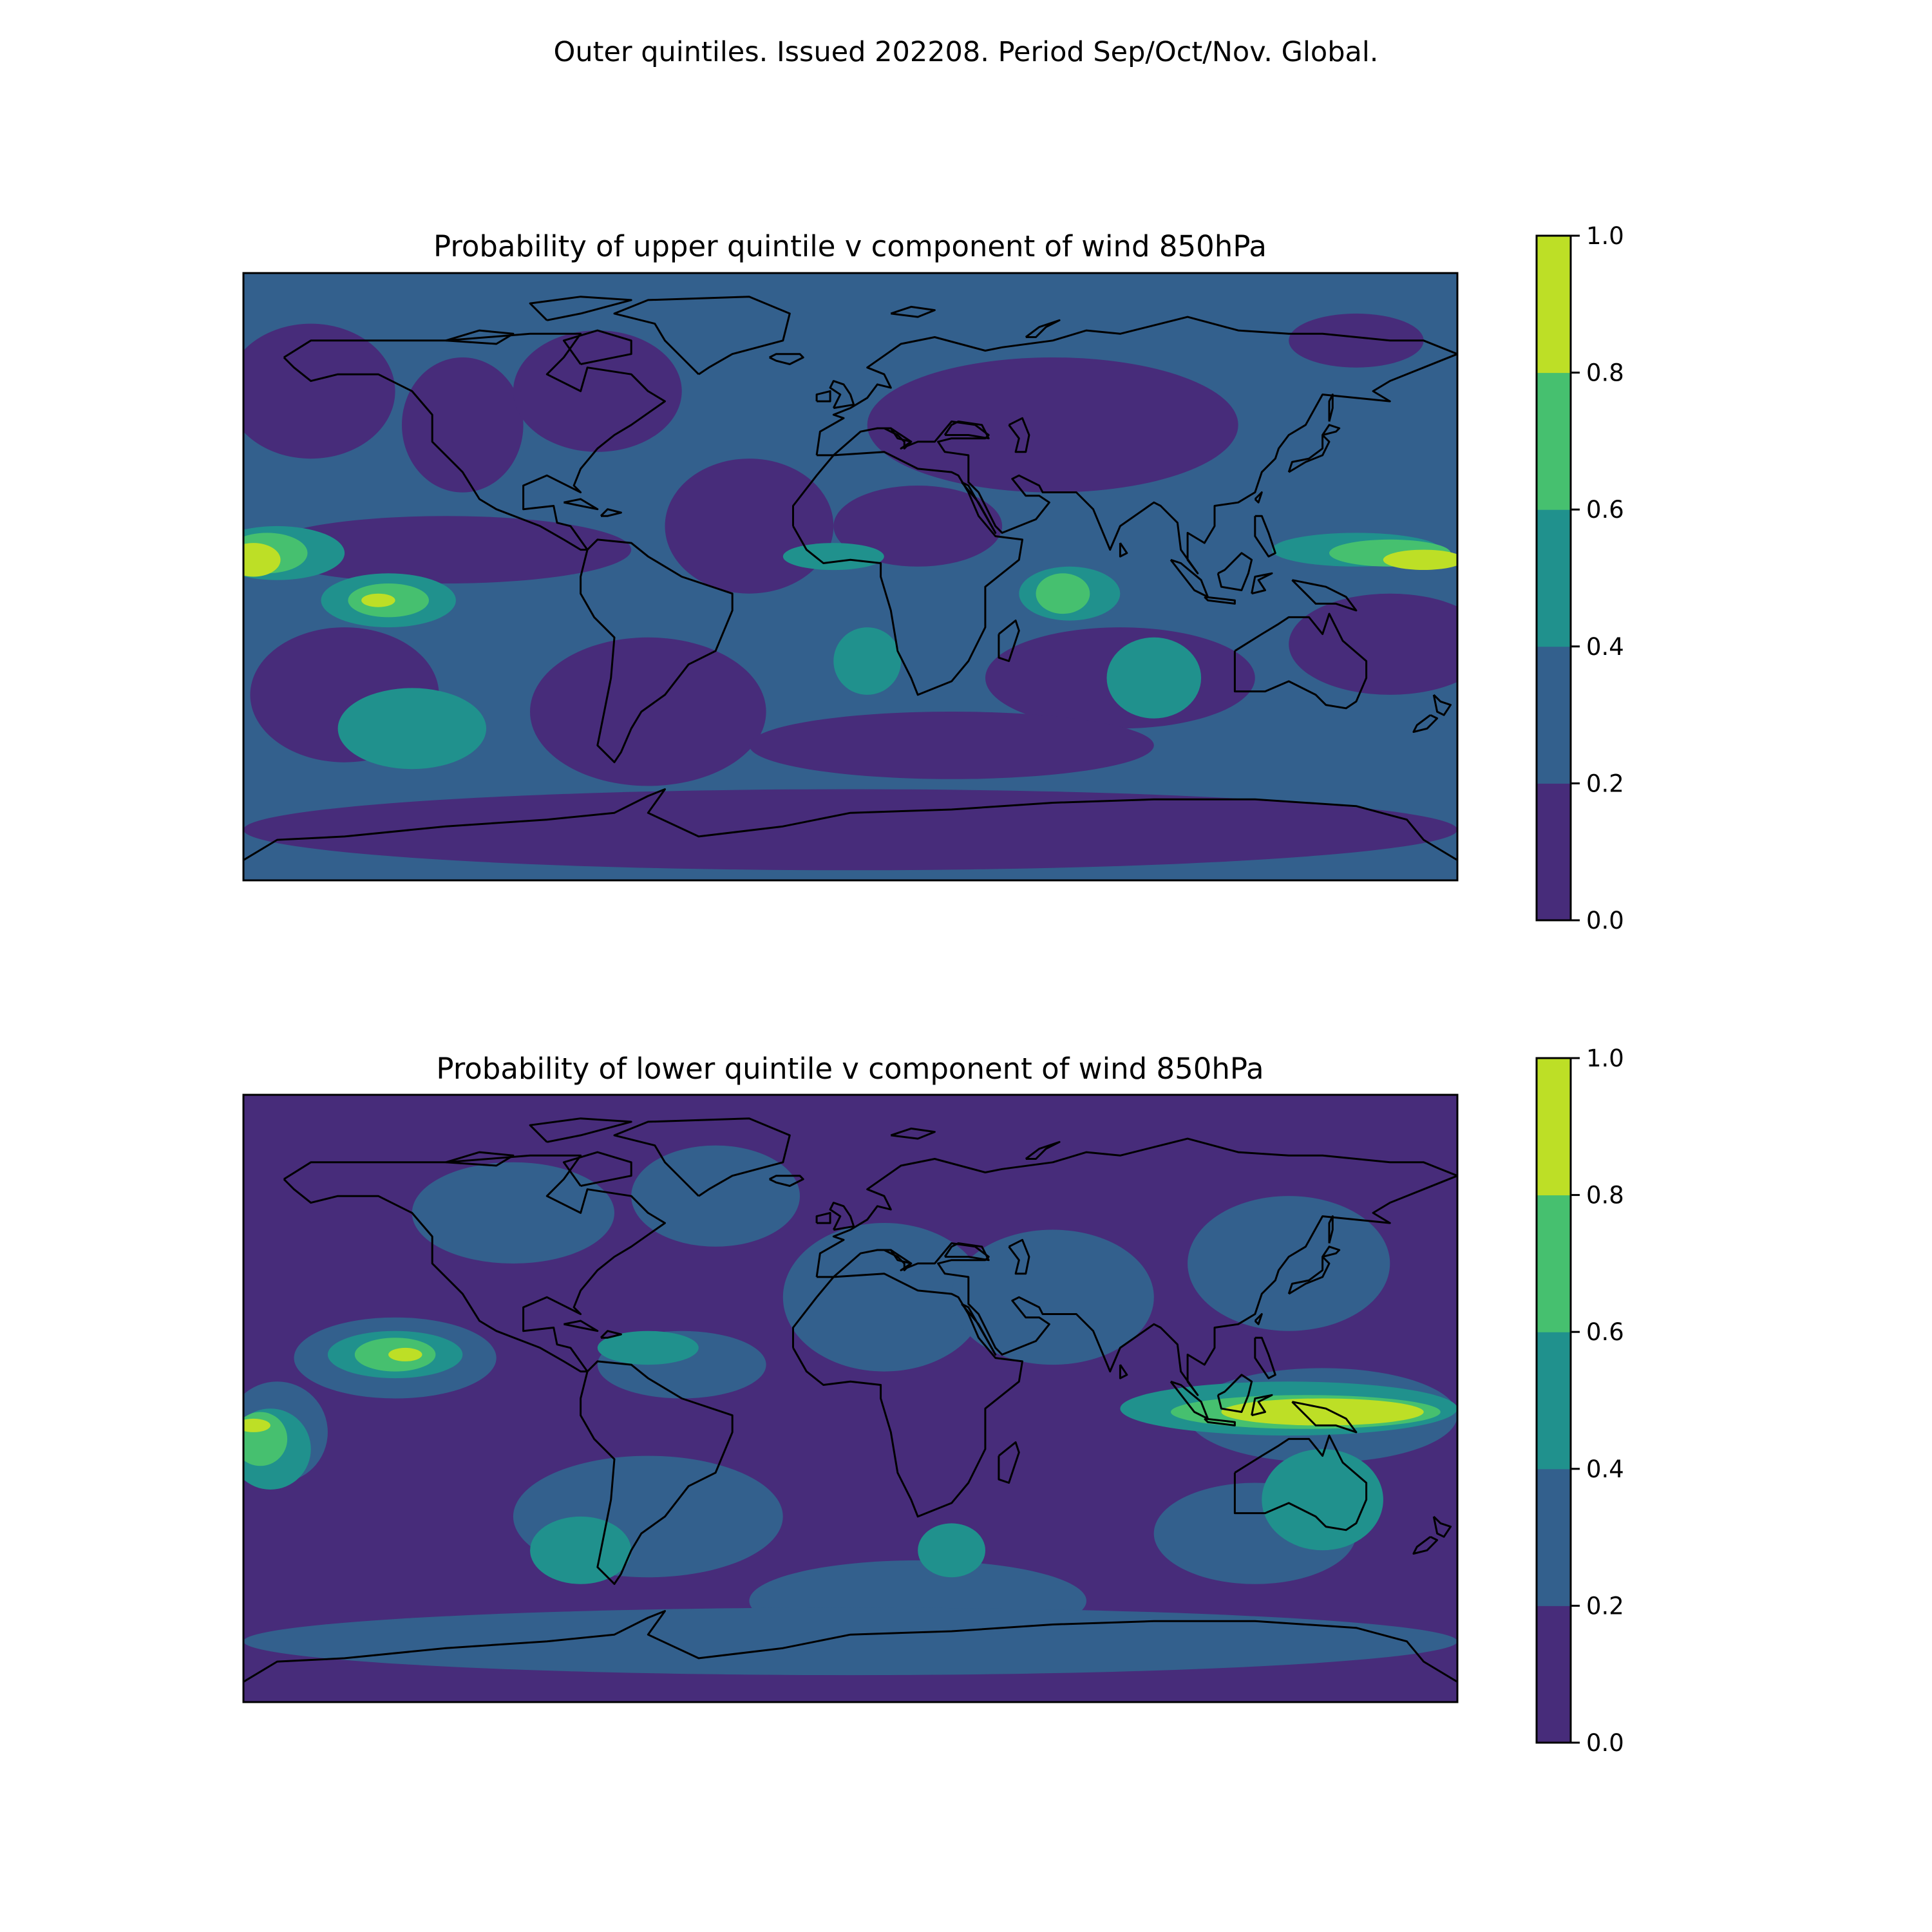  What do you see at coordinates (611, 512) in the screenshot?
I see `coastline-hispaniola` at bounding box center [611, 512].